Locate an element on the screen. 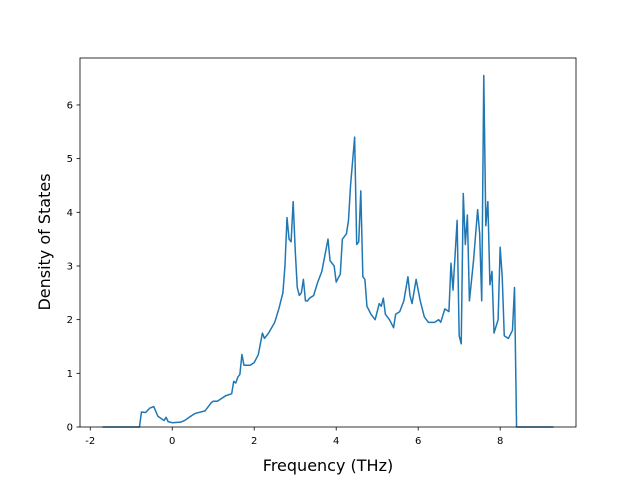  y-tick-label: 4 is located at coordinates (70, 213).